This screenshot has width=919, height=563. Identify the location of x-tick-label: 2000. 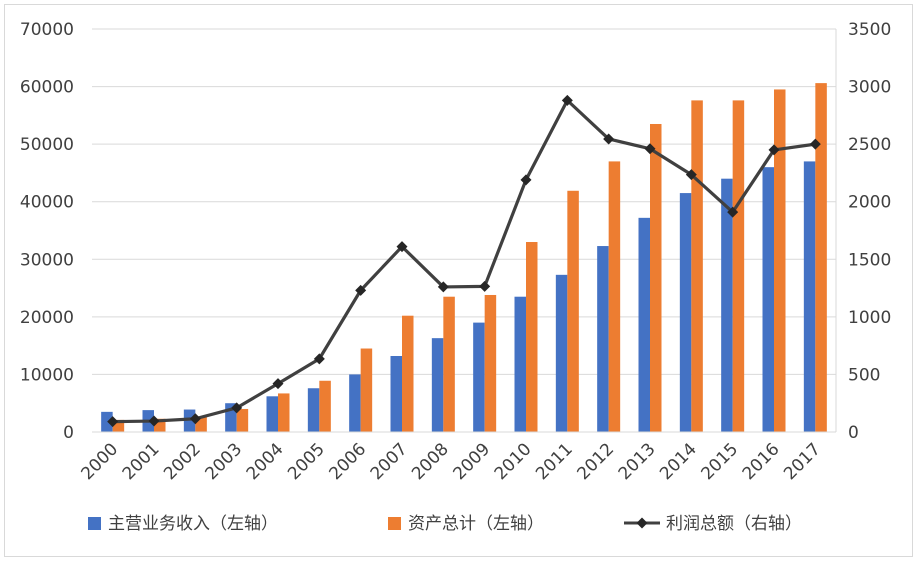
(99, 461).